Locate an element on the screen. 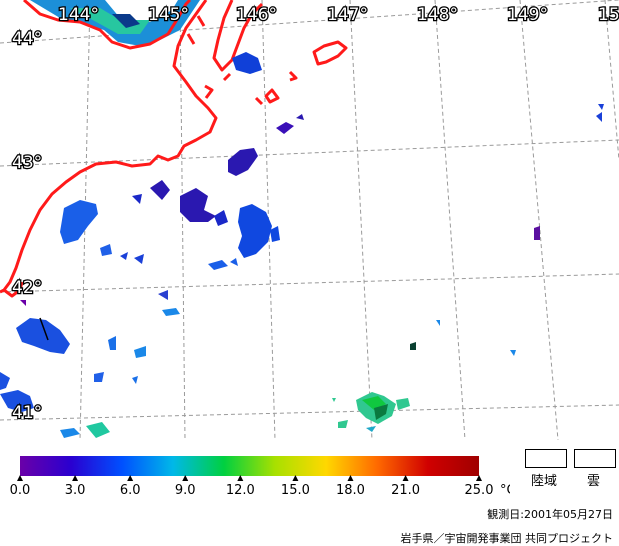  longitude-label-146: 146° is located at coordinates (256, 15).